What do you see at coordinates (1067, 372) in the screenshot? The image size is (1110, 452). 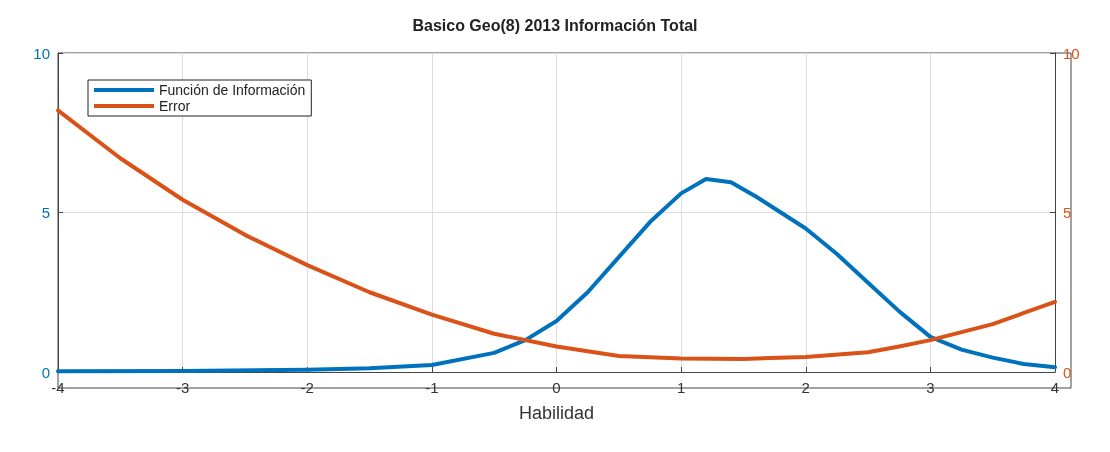 I see `y2-tick-label: 0` at bounding box center [1067, 372].